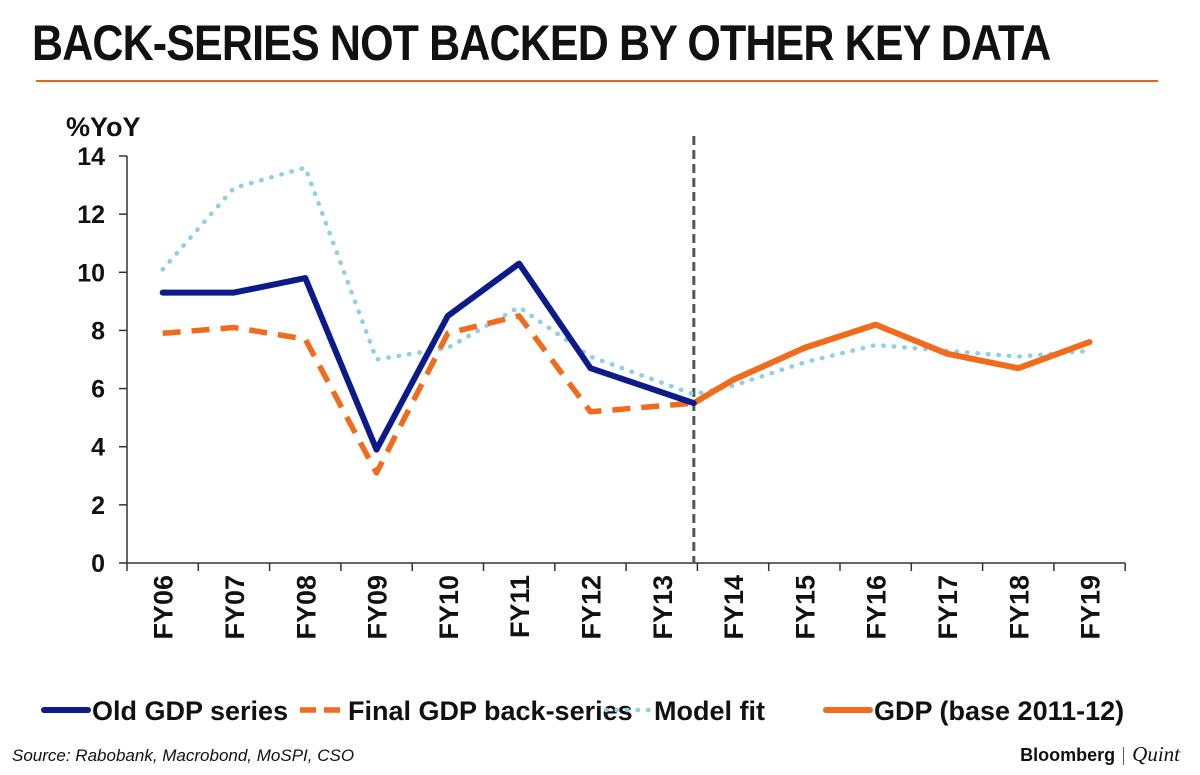 The image size is (1200, 775). Describe the element at coordinates (98, 564) in the screenshot. I see `y-tick-label: 0` at that location.